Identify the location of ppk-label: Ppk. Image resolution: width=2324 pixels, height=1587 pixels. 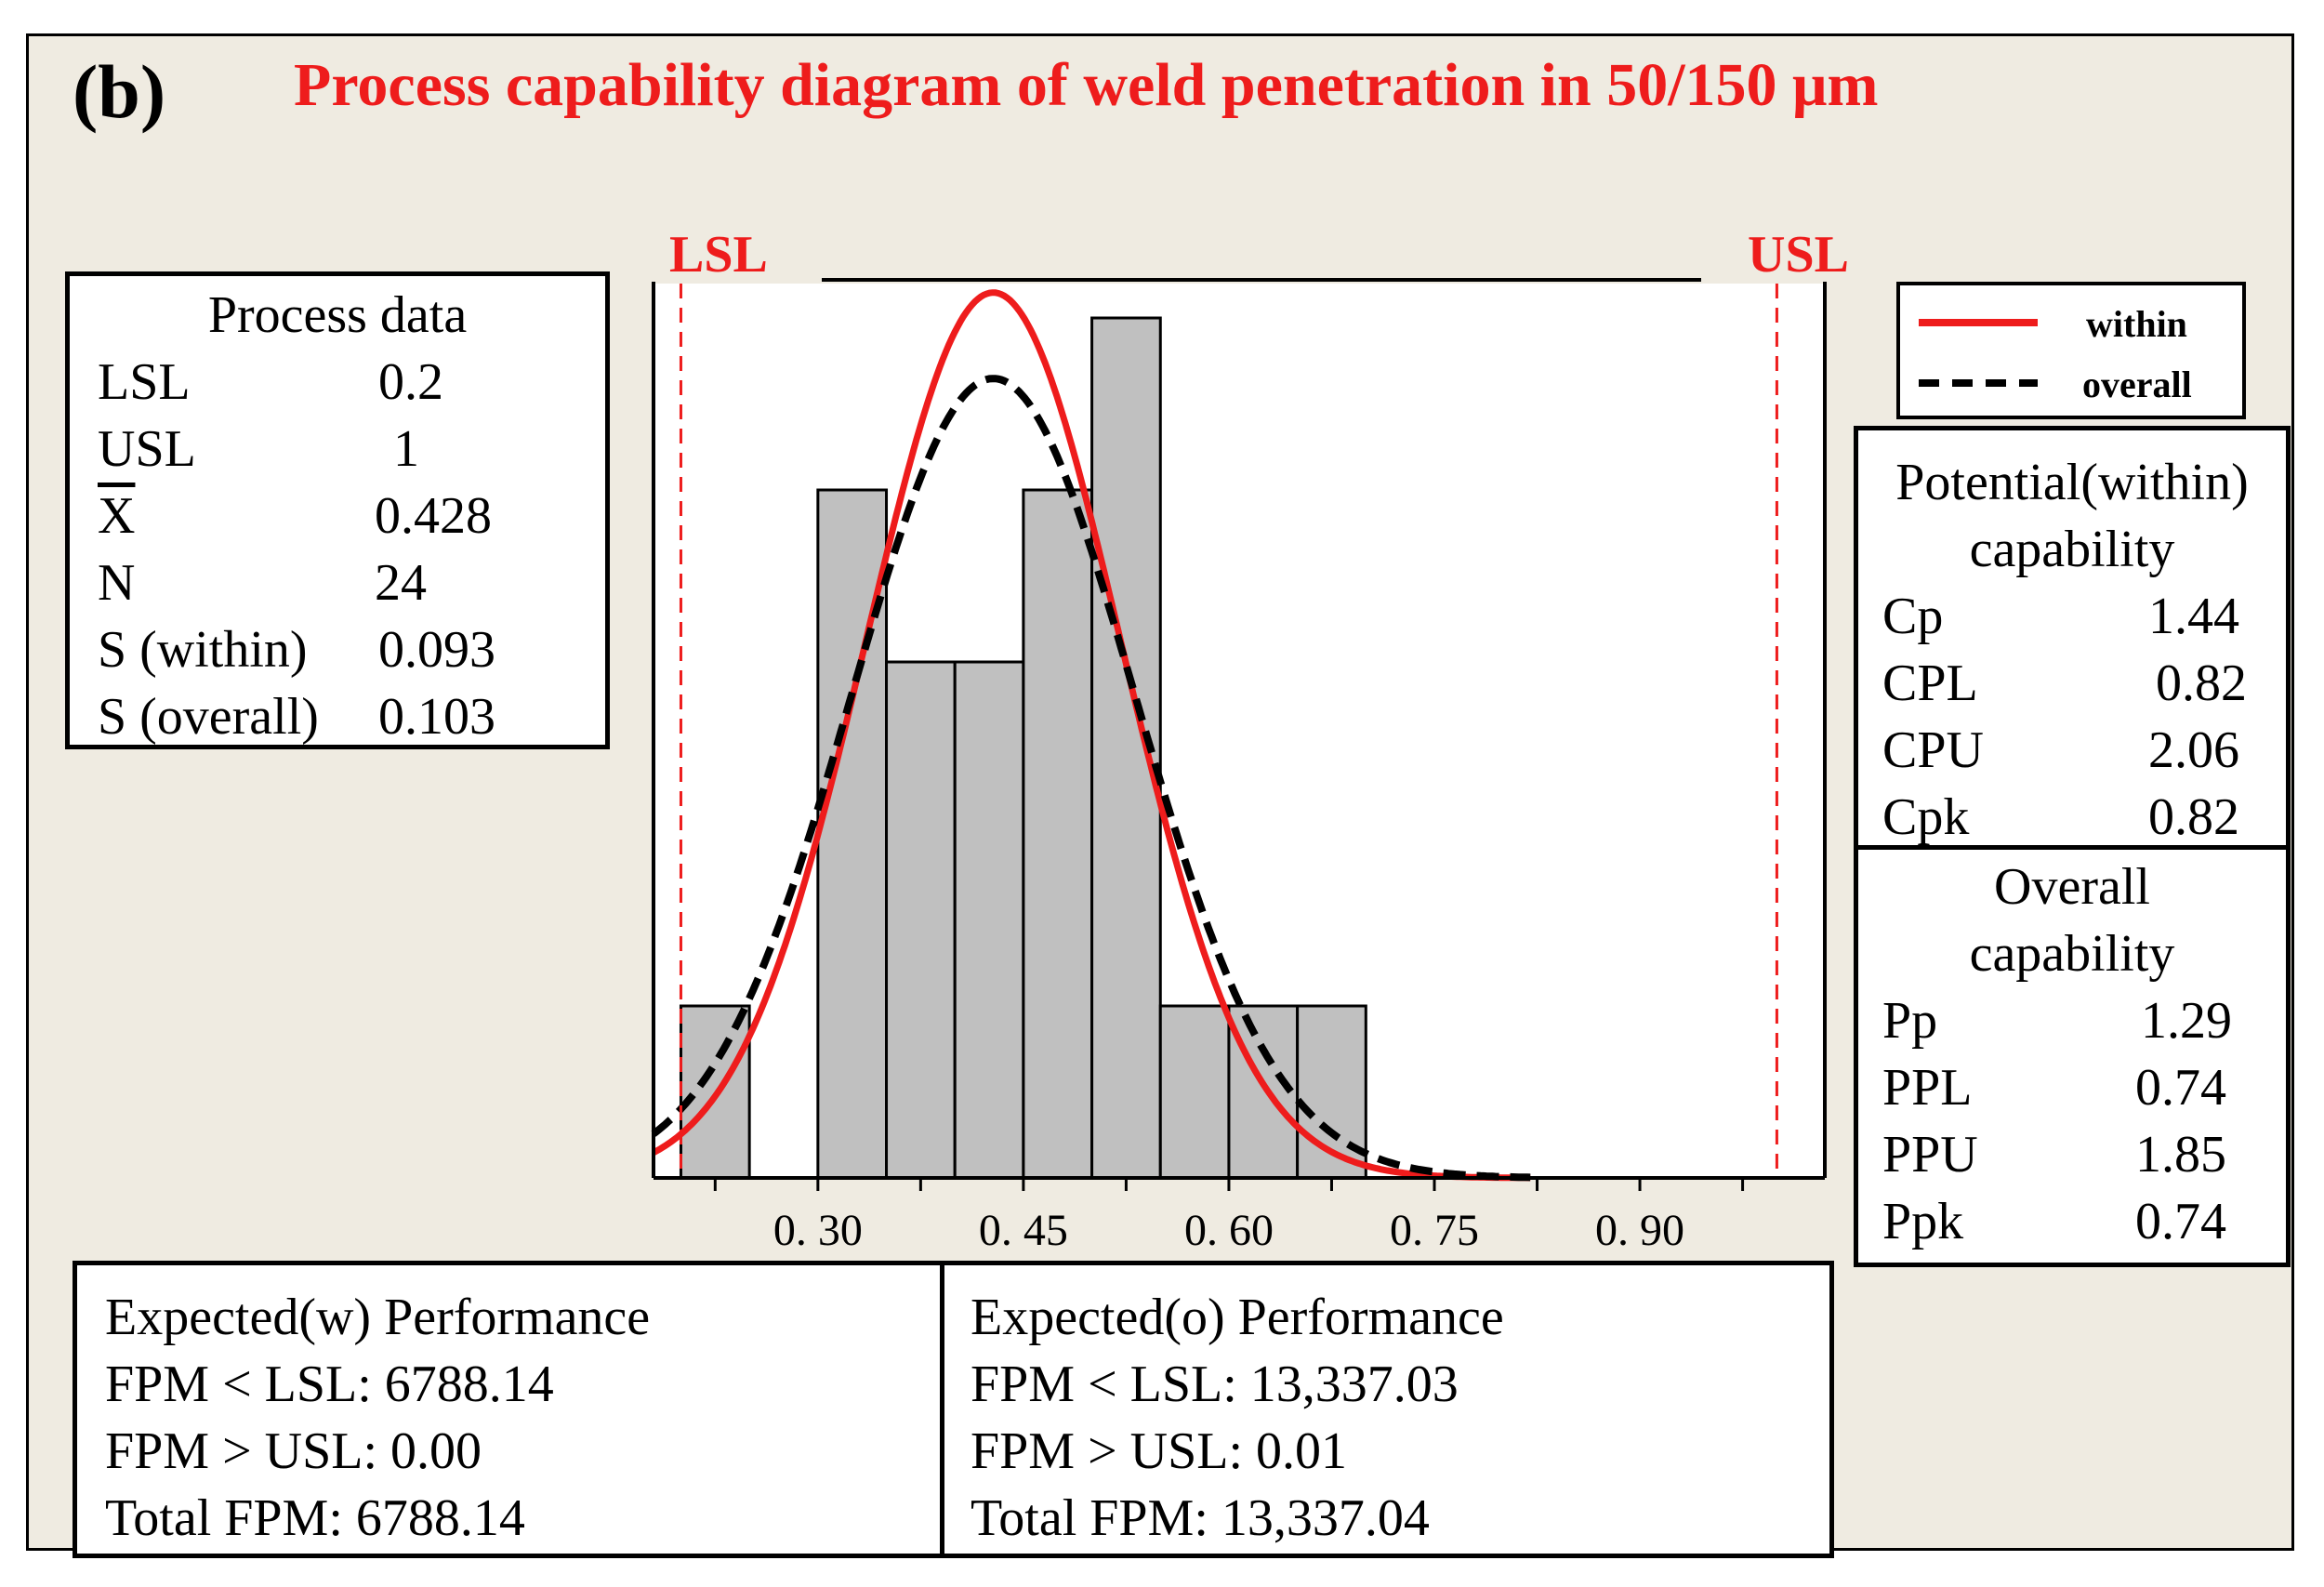
(1923, 1221).